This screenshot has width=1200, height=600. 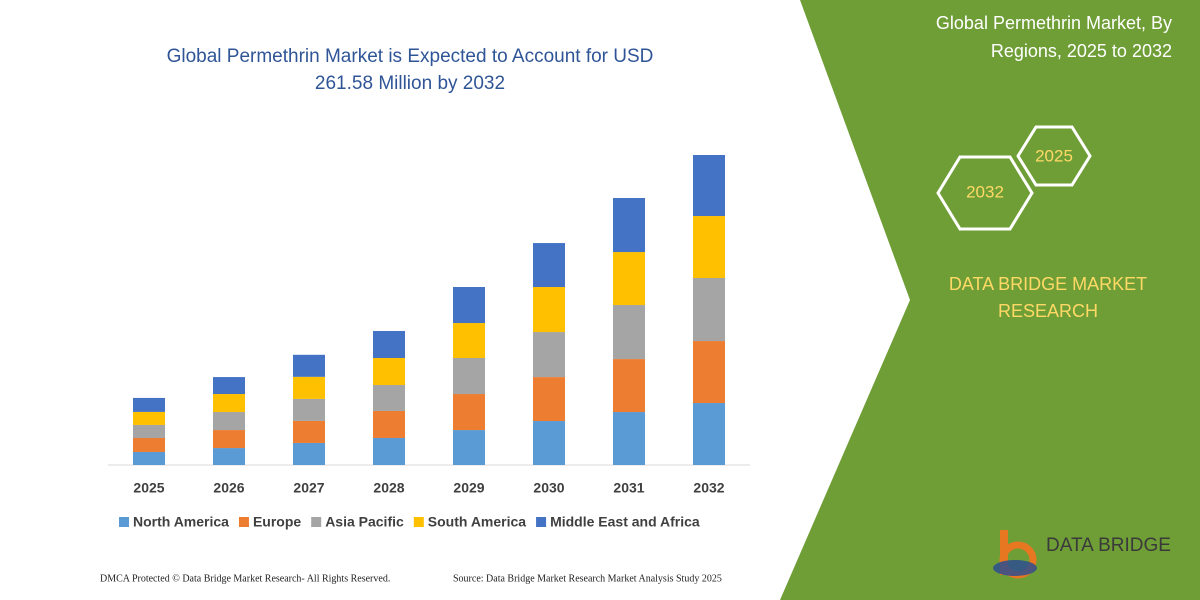 What do you see at coordinates (388, 488) in the screenshot?
I see `x-tick-label: 2028` at bounding box center [388, 488].